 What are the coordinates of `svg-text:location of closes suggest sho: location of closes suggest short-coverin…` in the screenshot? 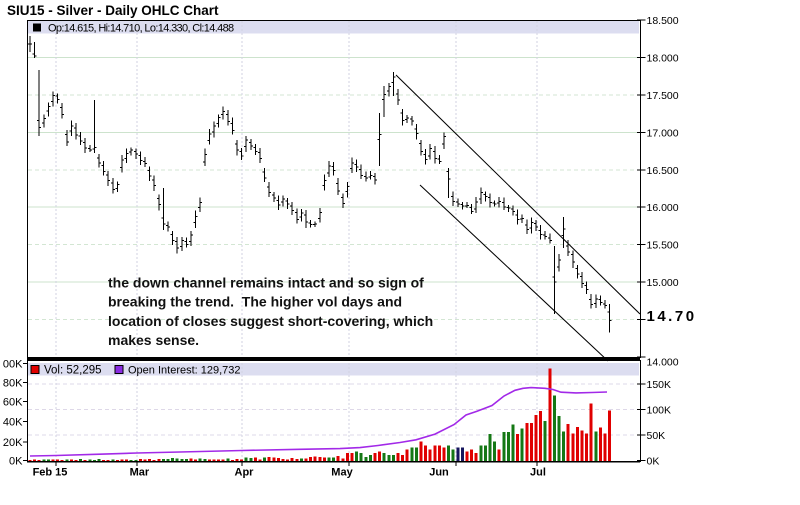 It's located at (270, 321).